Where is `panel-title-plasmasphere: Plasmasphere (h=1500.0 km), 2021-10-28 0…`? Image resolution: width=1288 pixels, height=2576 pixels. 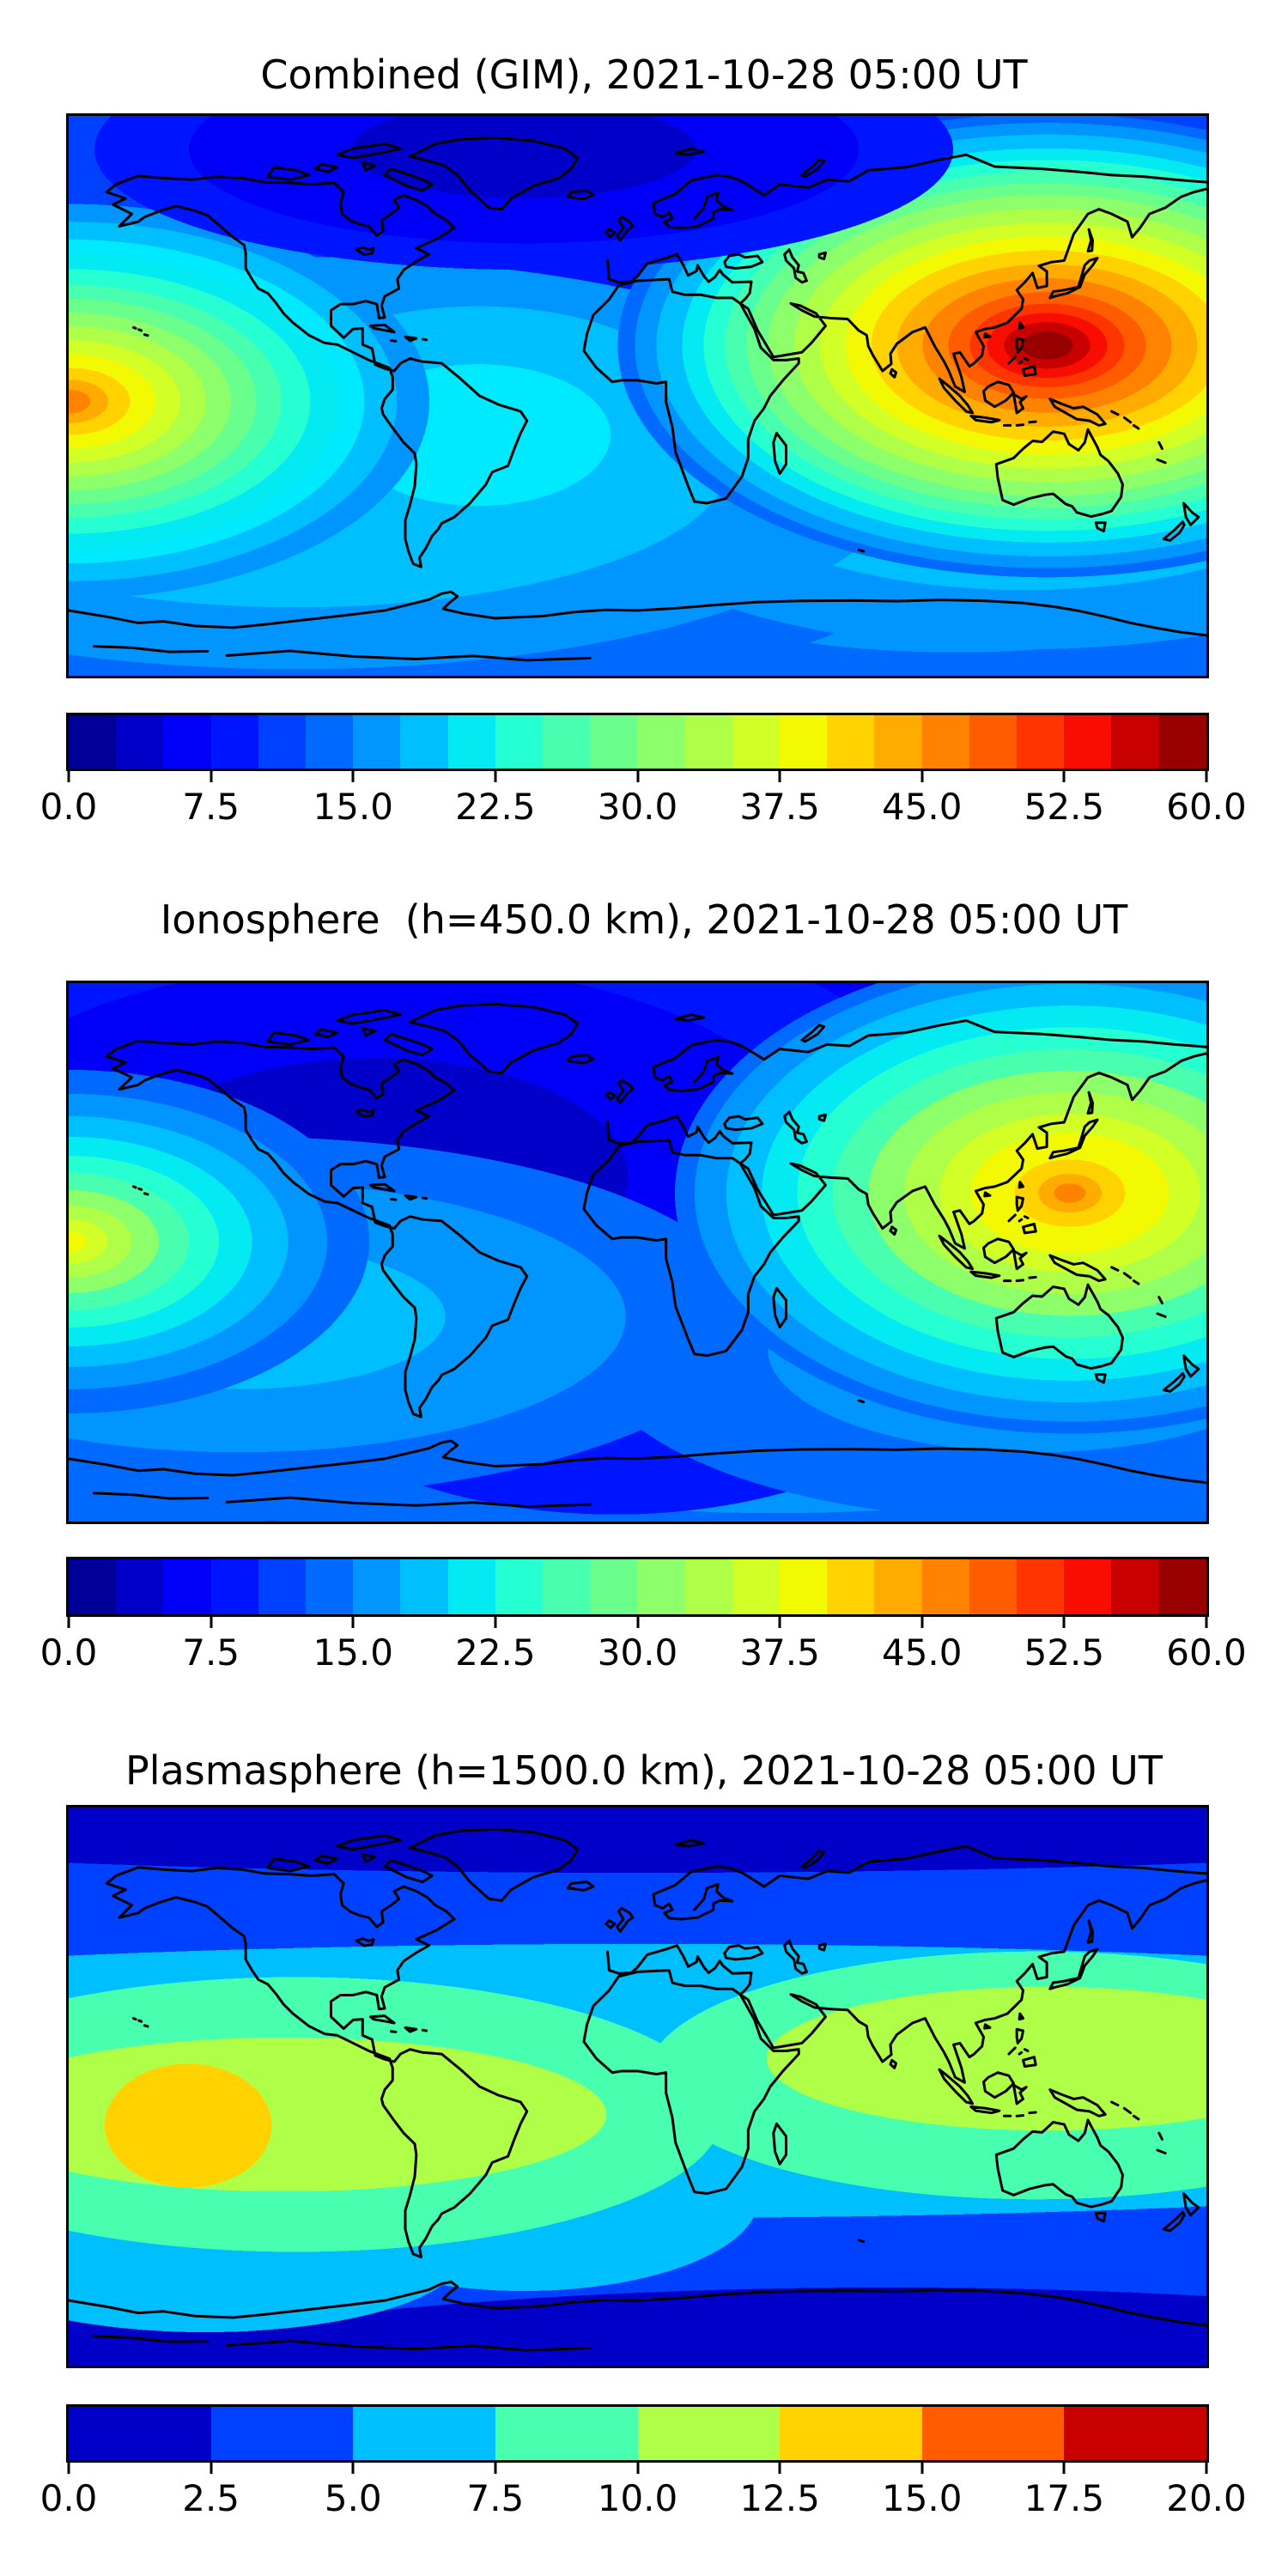 panel-title-plasmasphere: Plasmasphere (h=1500.0 km), 2021-10-28 0… is located at coordinates (644, 1770).